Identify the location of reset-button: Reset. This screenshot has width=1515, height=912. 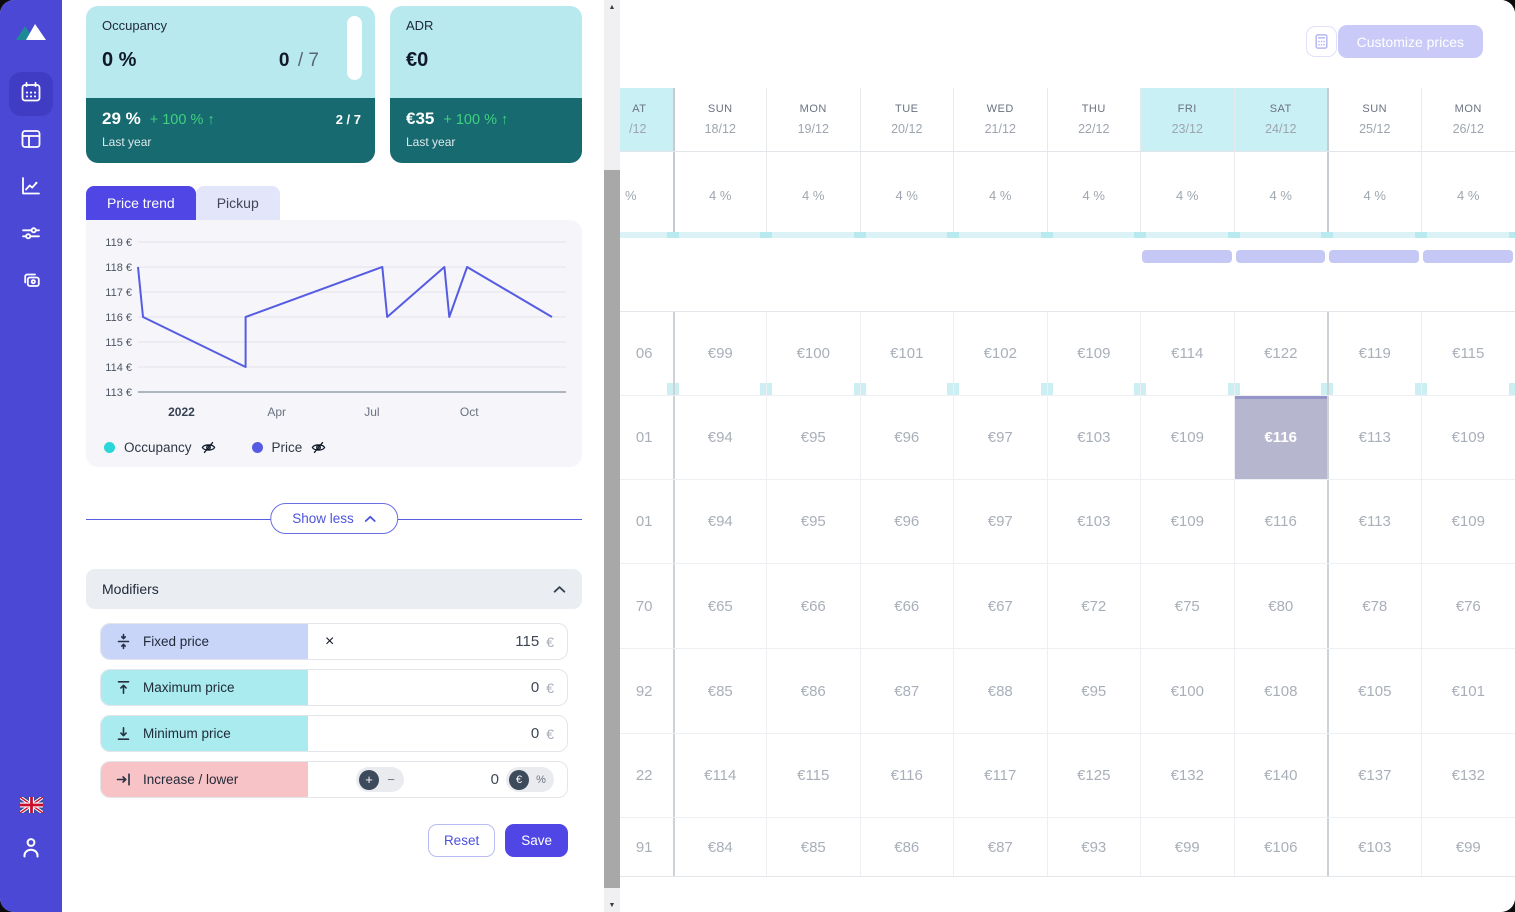
(461, 840).